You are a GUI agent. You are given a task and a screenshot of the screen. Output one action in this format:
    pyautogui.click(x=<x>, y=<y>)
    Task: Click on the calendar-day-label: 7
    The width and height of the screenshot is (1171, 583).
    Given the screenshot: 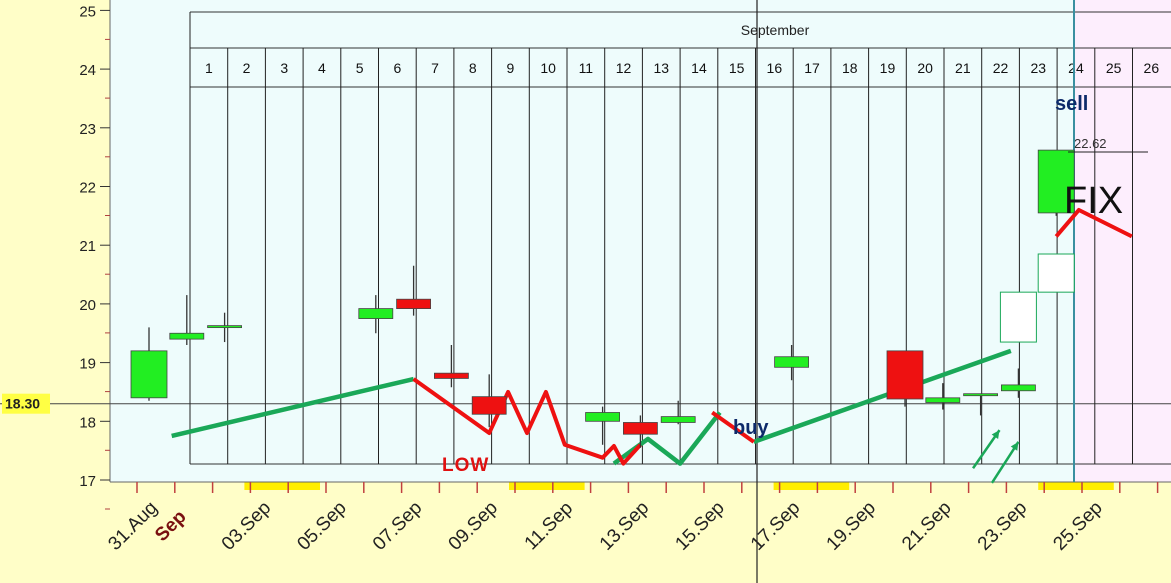 What is the action you would take?
    pyautogui.click(x=435, y=68)
    